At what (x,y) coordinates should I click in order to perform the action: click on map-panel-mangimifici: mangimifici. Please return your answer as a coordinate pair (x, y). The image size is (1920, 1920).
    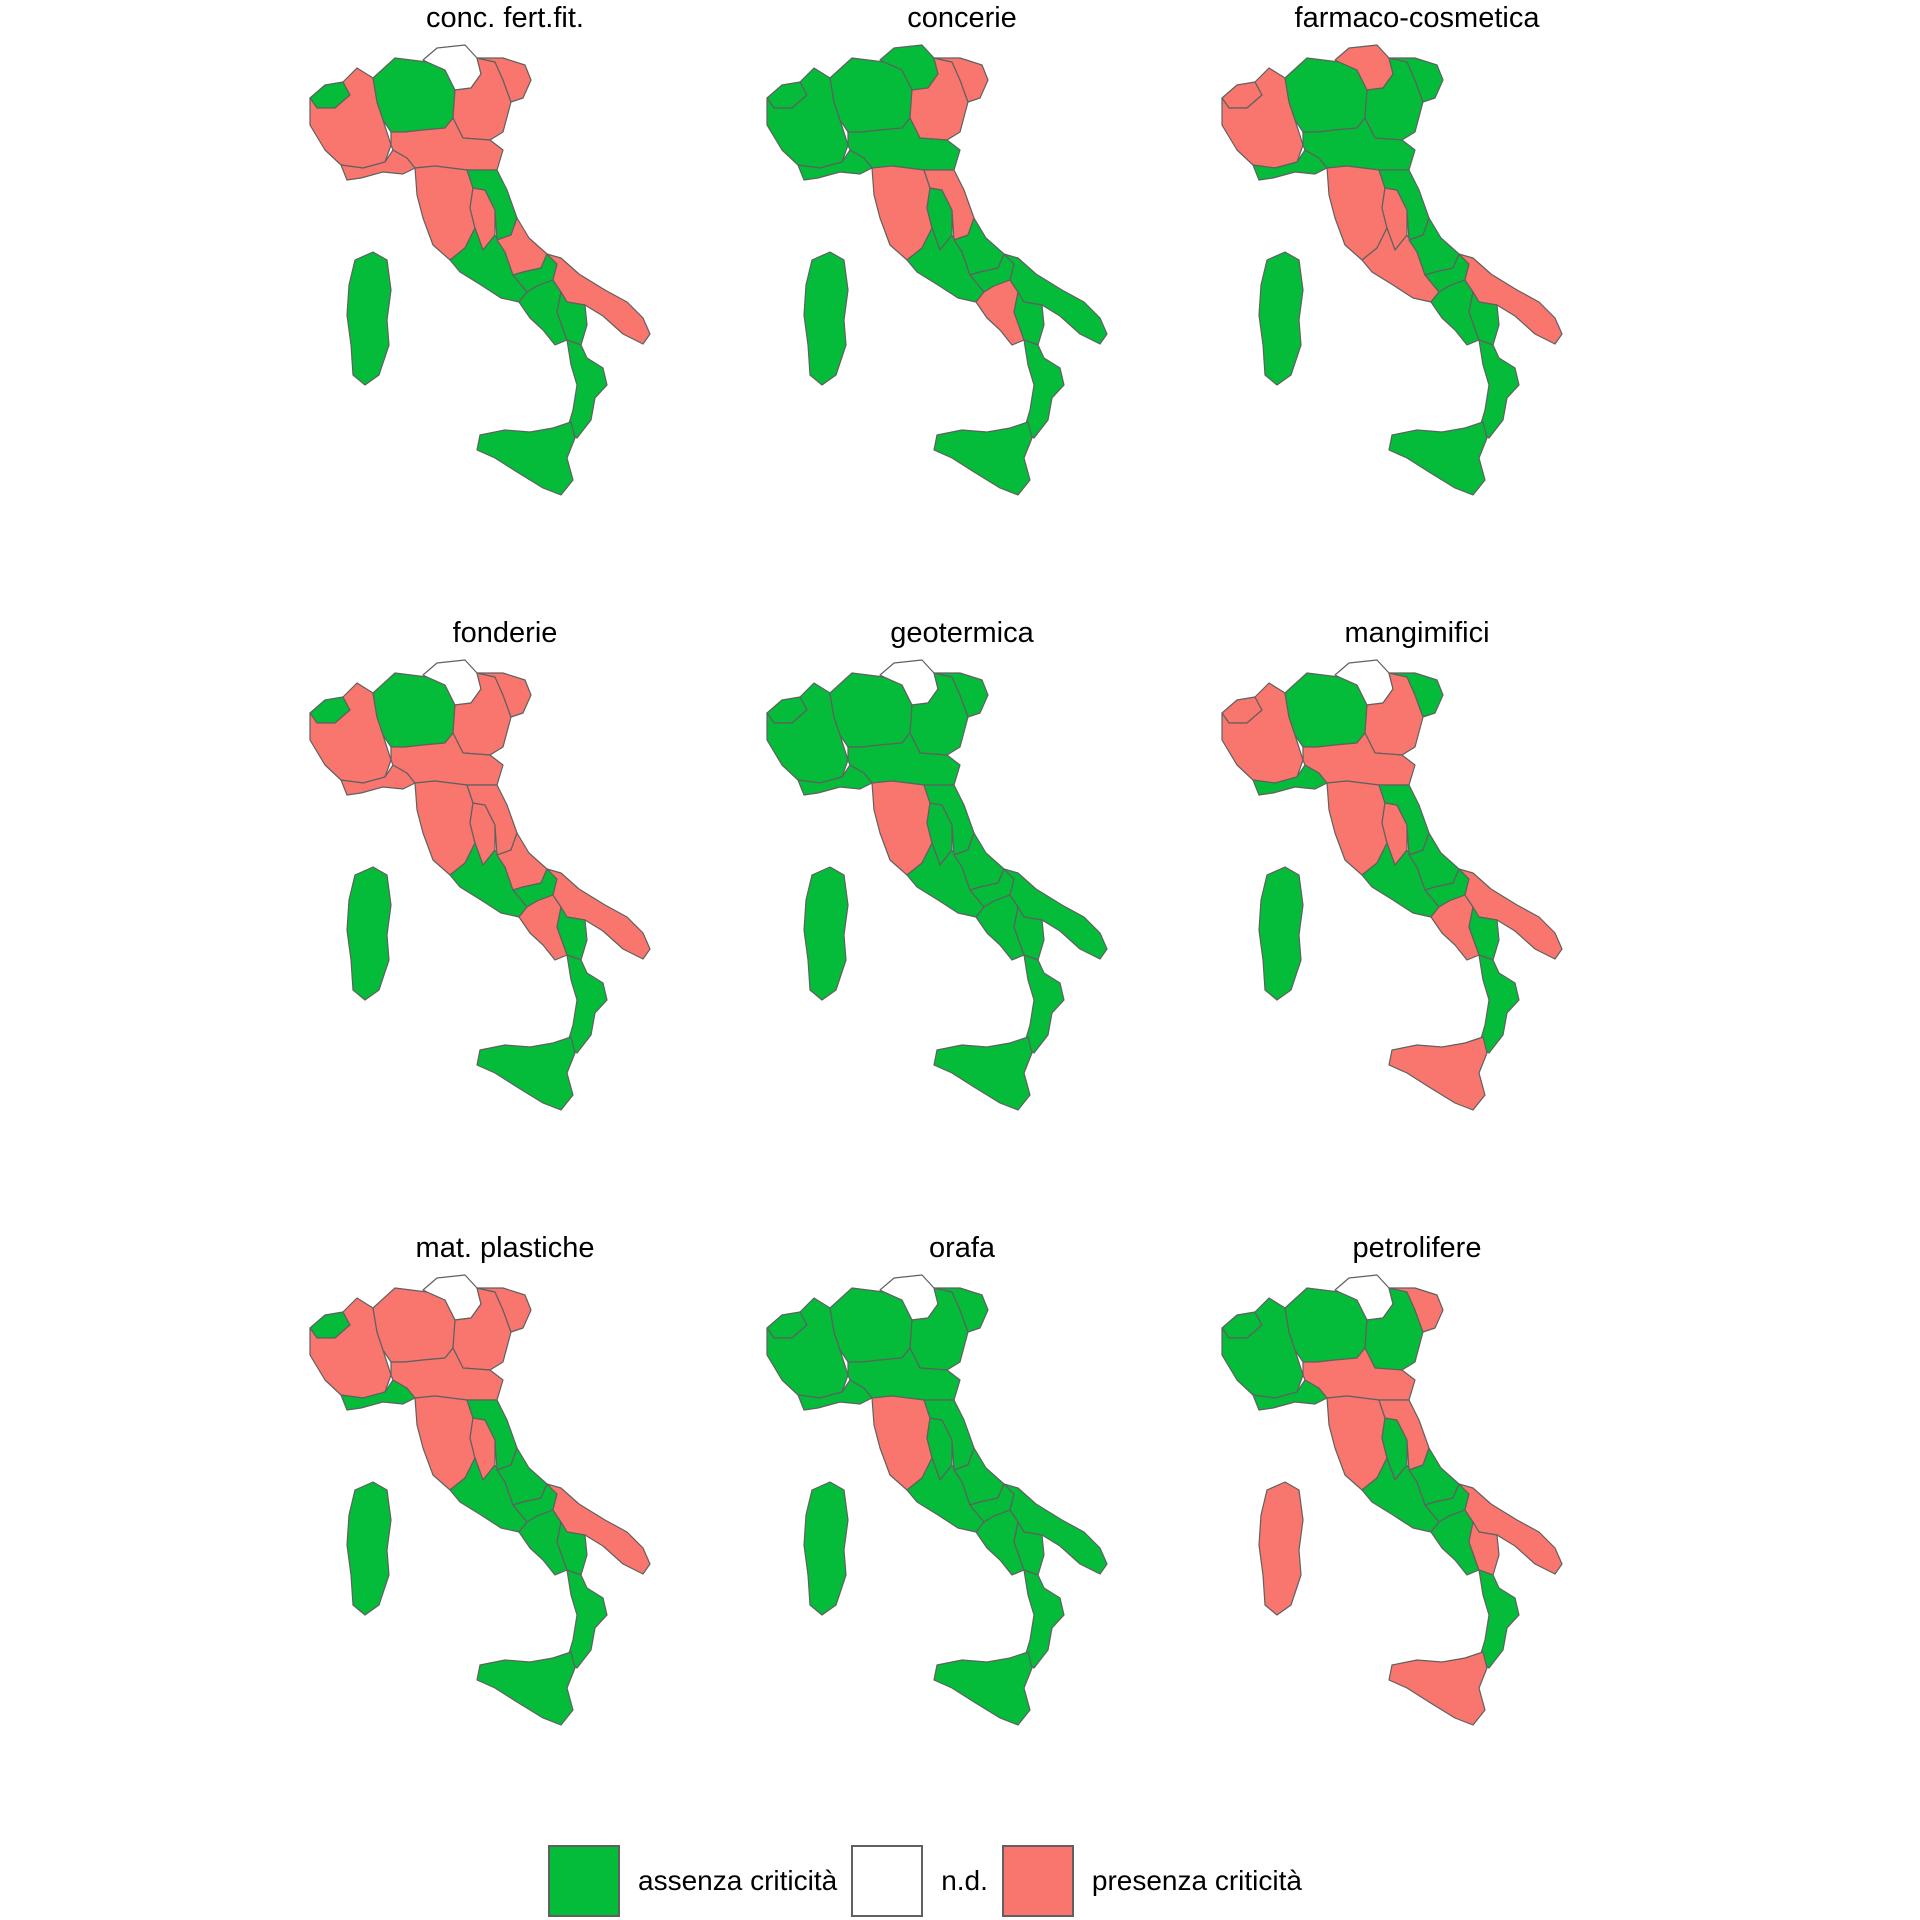
    Looking at the image, I should click on (1417, 905).